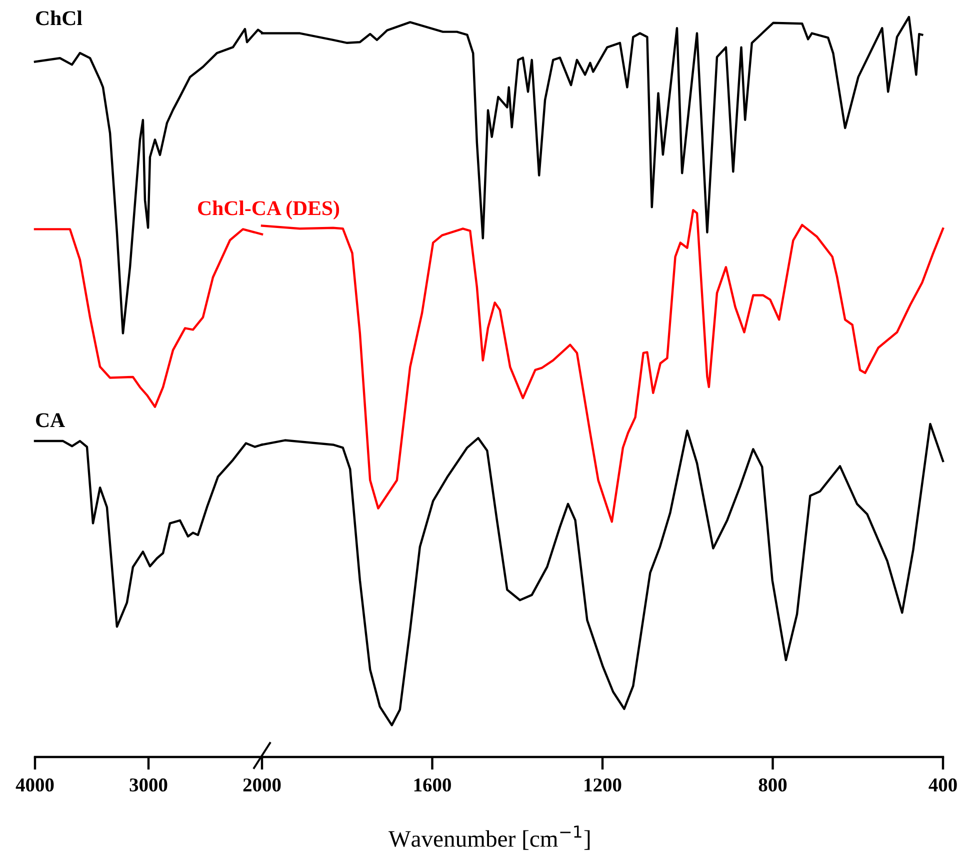  What do you see at coordinates (432, 785) in the screenshot?
I see `x-tick-label: 1600` at bounding box center [432, 785].